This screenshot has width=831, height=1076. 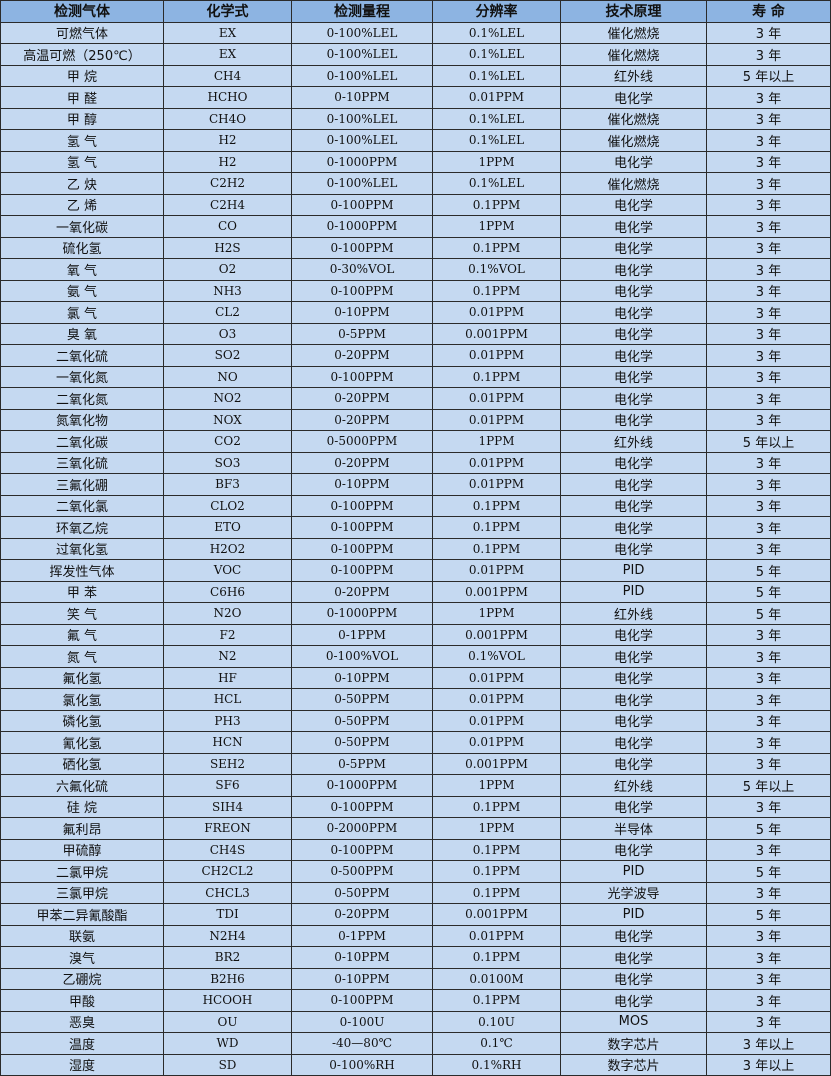 What do you see at coordinates (362, 226) in the screenshot?
I see `range-cell: 0-1000PPM` at bounding box center [362, 226].